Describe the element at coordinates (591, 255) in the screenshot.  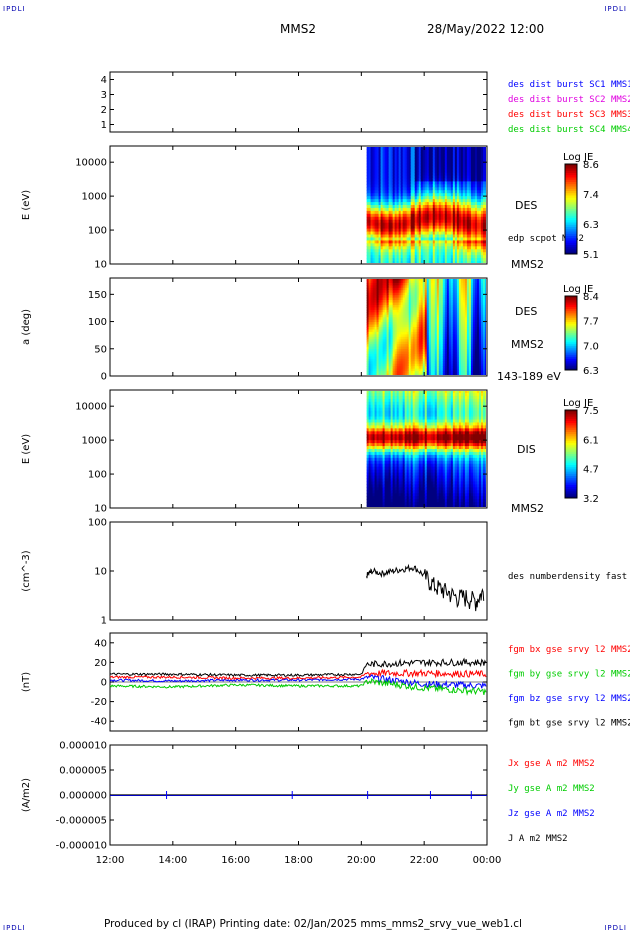
I see `colorbar-tick-des_energy-3: 5.1` at that location.